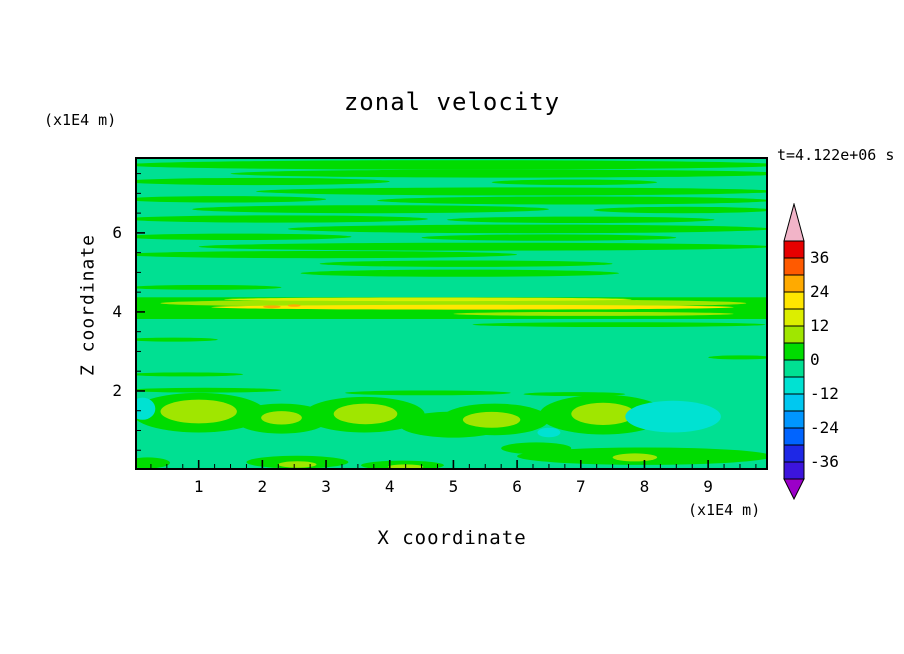  What do you see at coordinates (117, 311) in the screenshot?
I see `y-tick-label: 4` at bounding box center [117, 311].